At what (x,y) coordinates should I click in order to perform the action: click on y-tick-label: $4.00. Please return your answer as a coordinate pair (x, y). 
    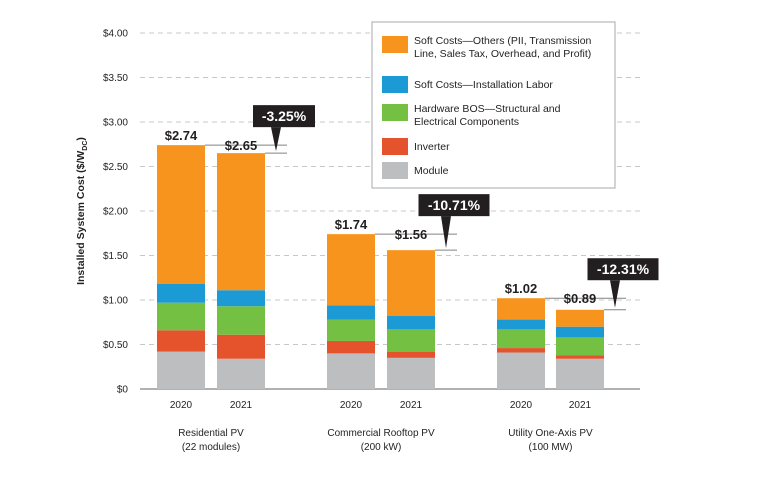
    Looking at the image, I should click on (115, 34).